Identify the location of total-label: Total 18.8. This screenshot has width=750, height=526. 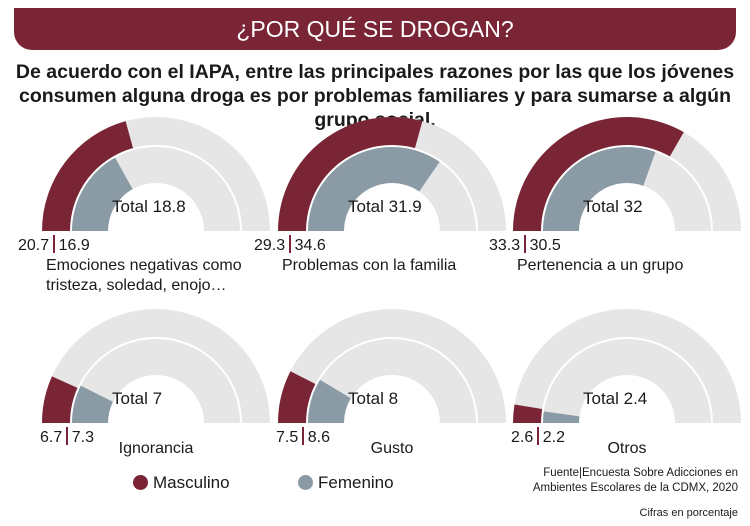
(149, 206).